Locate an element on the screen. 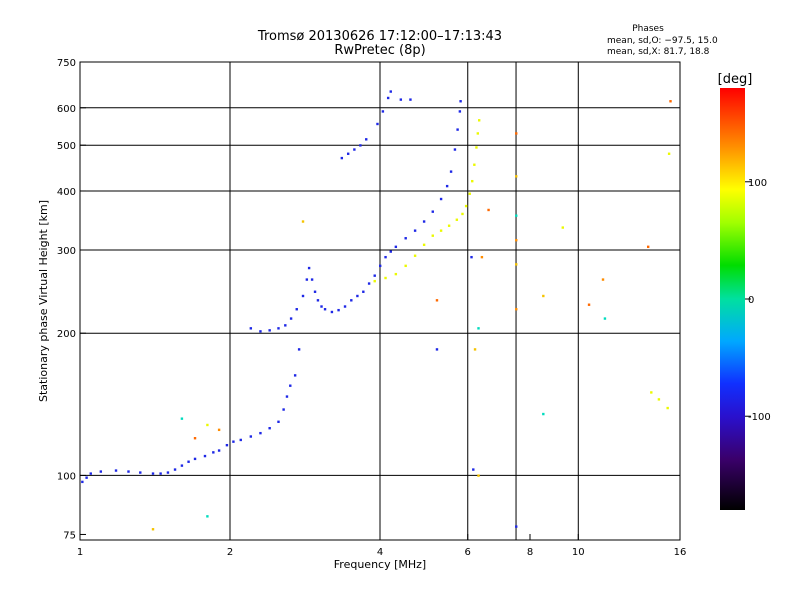 This screenshot has height=600, width=800. x-tick-label: 2 is located at coordinates (230, 552).